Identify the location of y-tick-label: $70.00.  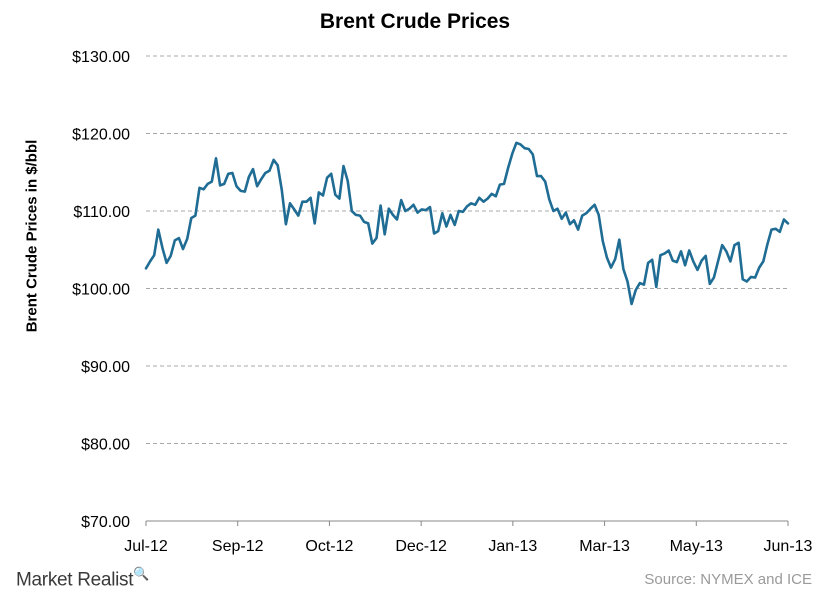
(105, 522).